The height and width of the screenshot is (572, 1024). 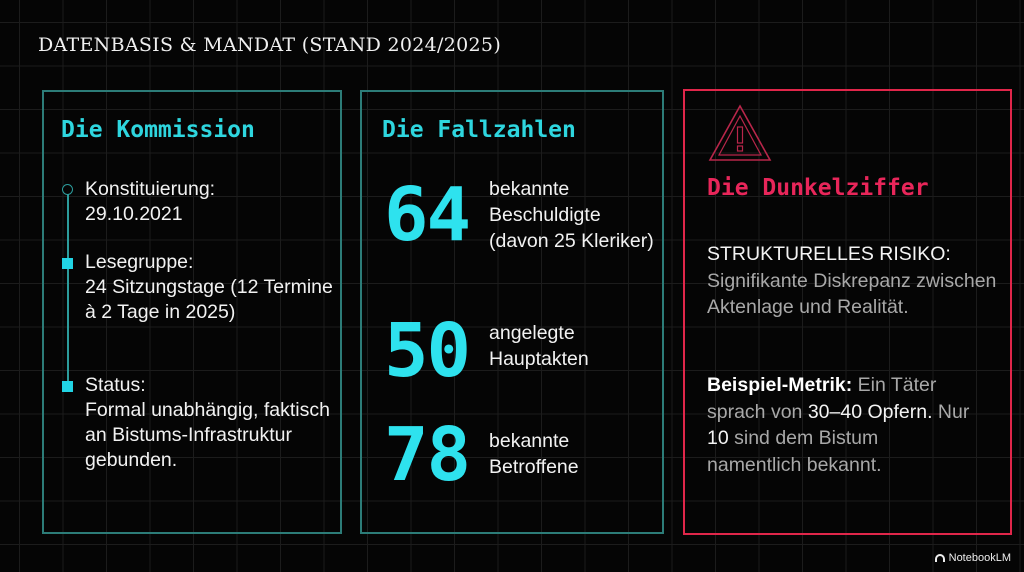 What do you see at coordinates (270, 45) in the screenshot?
I see `slide-title: DATENBASIS & MANDAT (STAND 2024/2025)` at bounding box center [270, 45].